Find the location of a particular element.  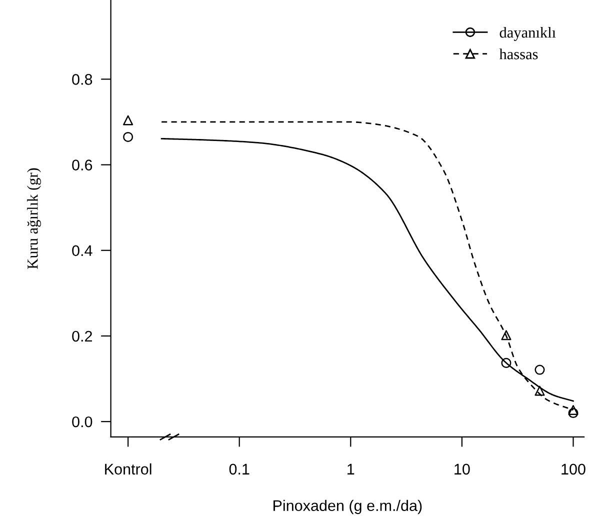

x-tick-label: 10 is located at coordinates (462, 469).